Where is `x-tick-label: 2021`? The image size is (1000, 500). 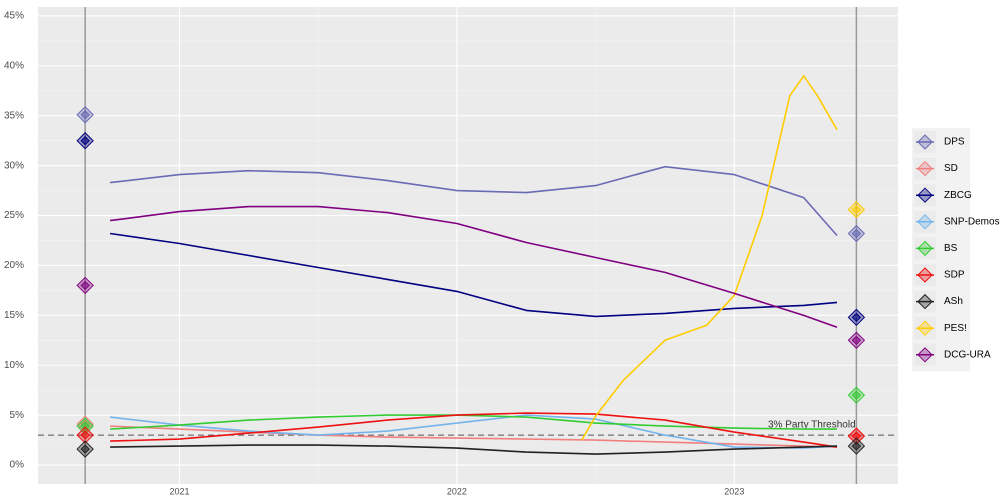 x-tick-label: 2021 is located at coordinates (179, 491).